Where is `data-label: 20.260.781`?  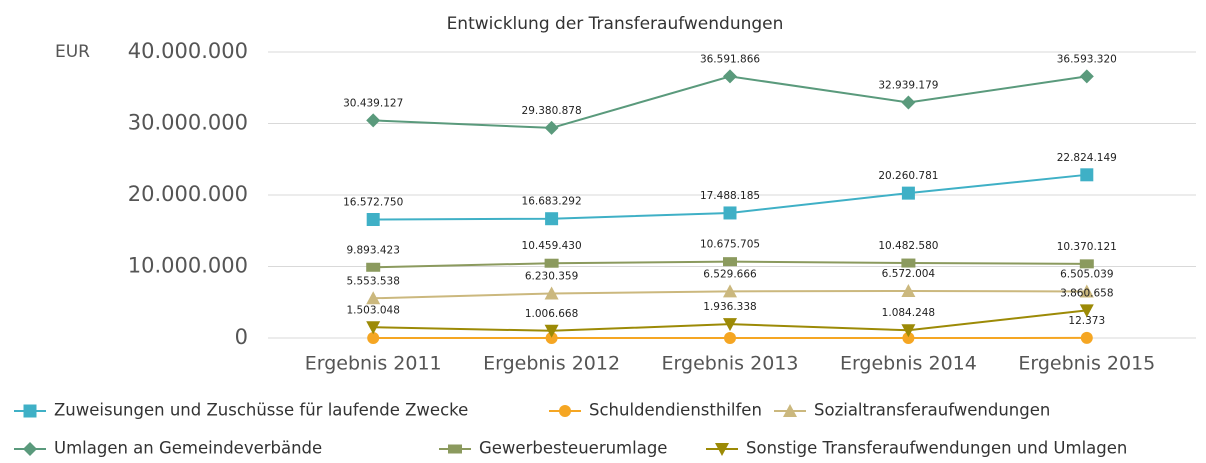 data-label: 20.260.781 is located at coordinates (908, 176).